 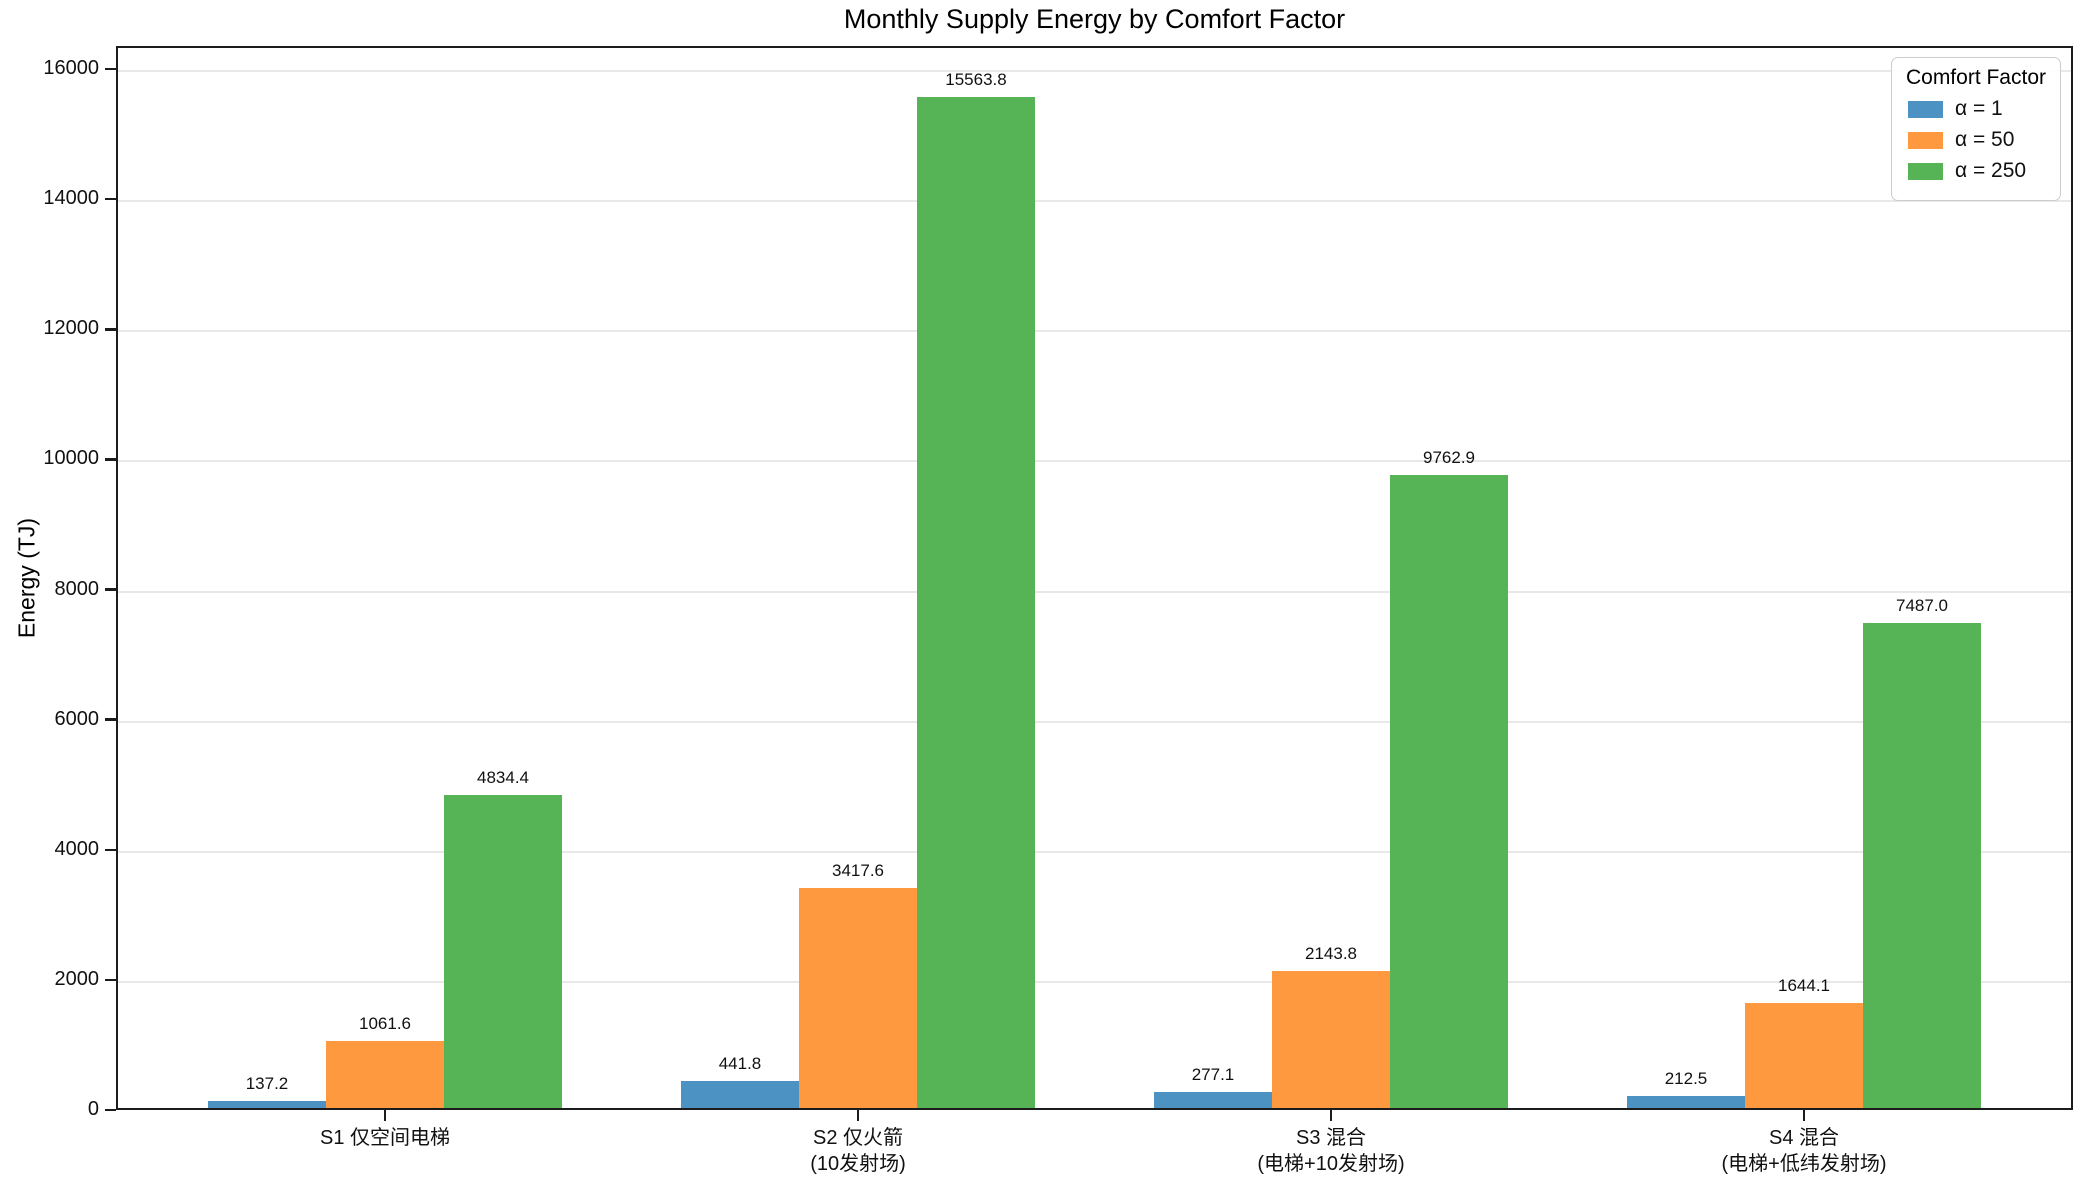 What do you see at coordinates (858, 998) in the screenshot?
I see `bar-series2-group2` at bounding box center [858, 998].